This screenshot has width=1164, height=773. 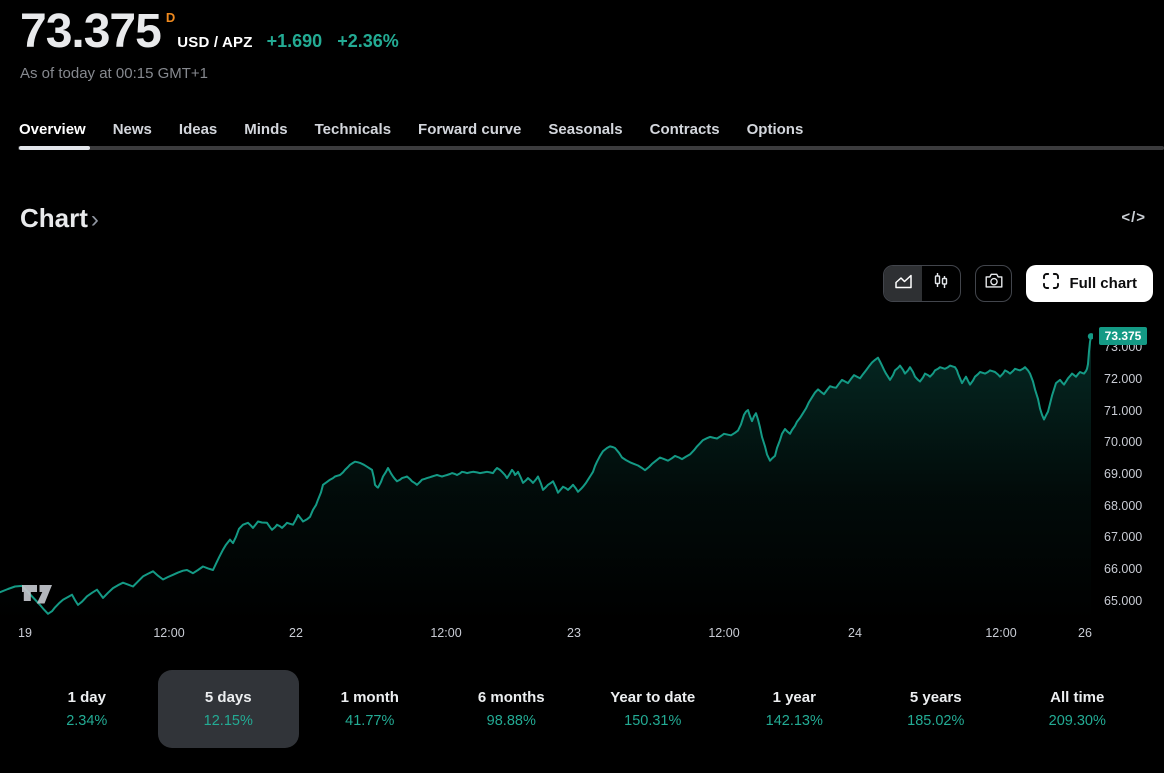 What do you see at coordinates (370, 721) in the screenshot?
I see `period-change: 41.77%` at bounding box center [370, 721].